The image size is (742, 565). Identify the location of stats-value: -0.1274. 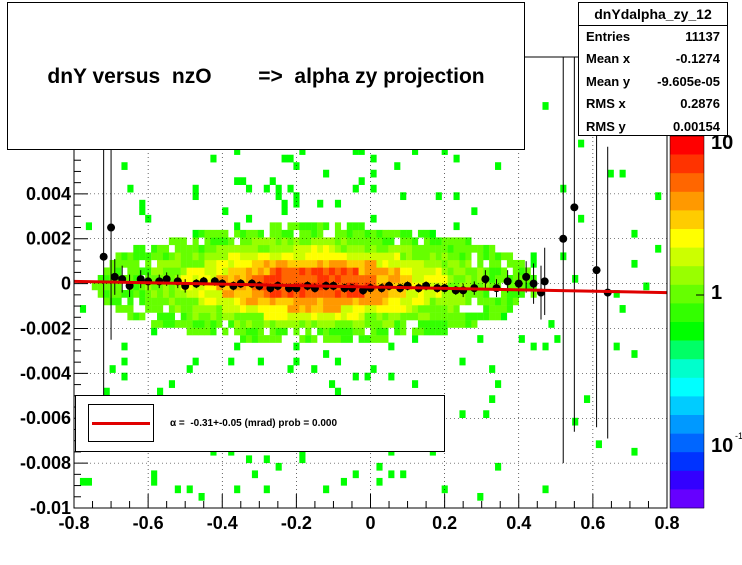
(697, 59).